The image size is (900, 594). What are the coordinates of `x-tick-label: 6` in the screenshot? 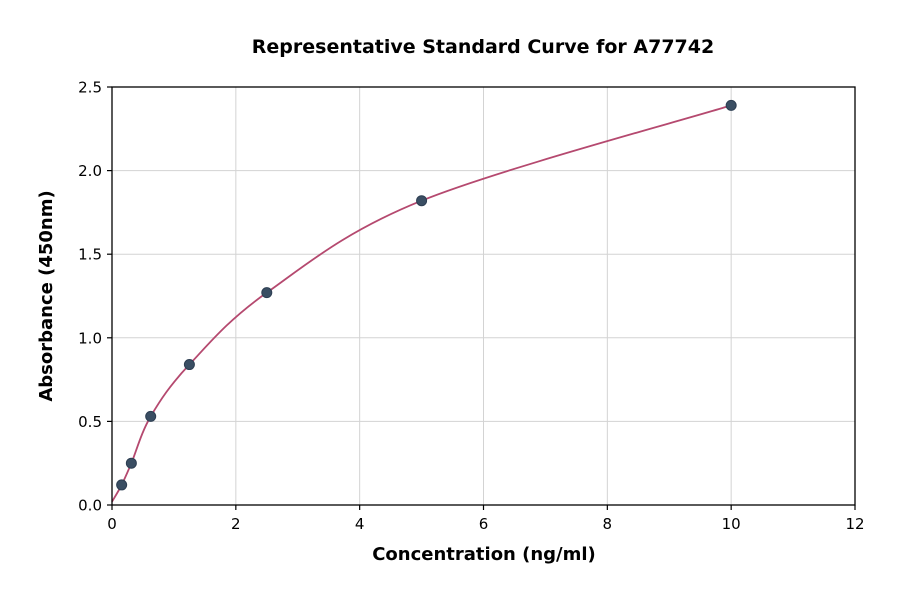 It's located at (484, 524).